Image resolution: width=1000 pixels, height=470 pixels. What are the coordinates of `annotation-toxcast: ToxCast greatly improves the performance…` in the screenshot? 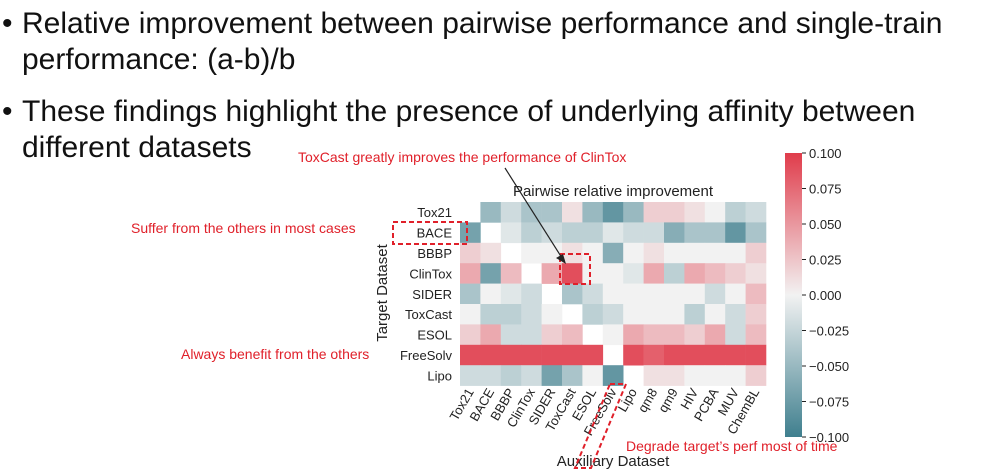 It's located at (462, 157).